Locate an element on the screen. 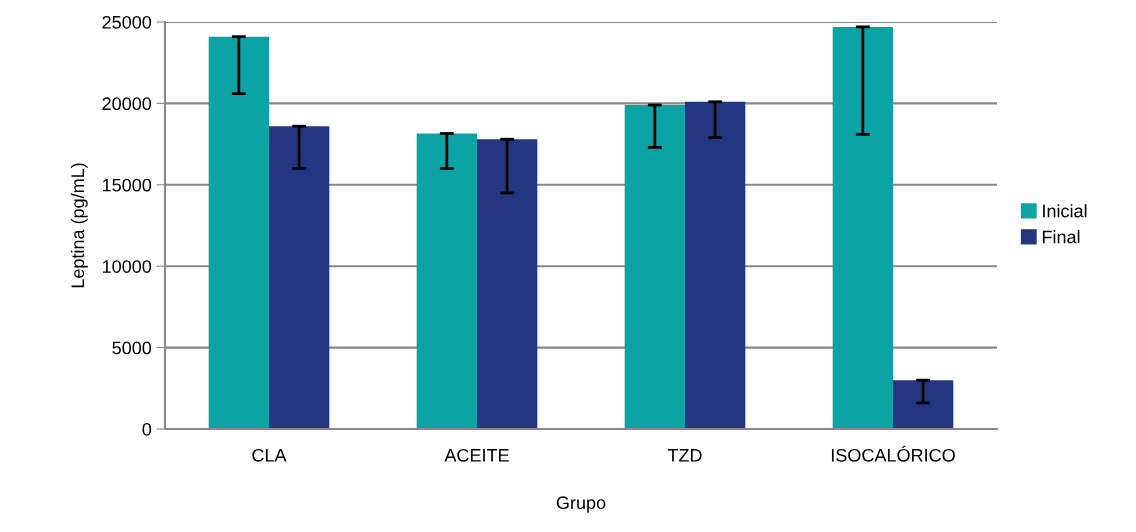 This screenshot has width=1136, height=532. y-tick-label: 15000 is located at coordinates (127, 185).